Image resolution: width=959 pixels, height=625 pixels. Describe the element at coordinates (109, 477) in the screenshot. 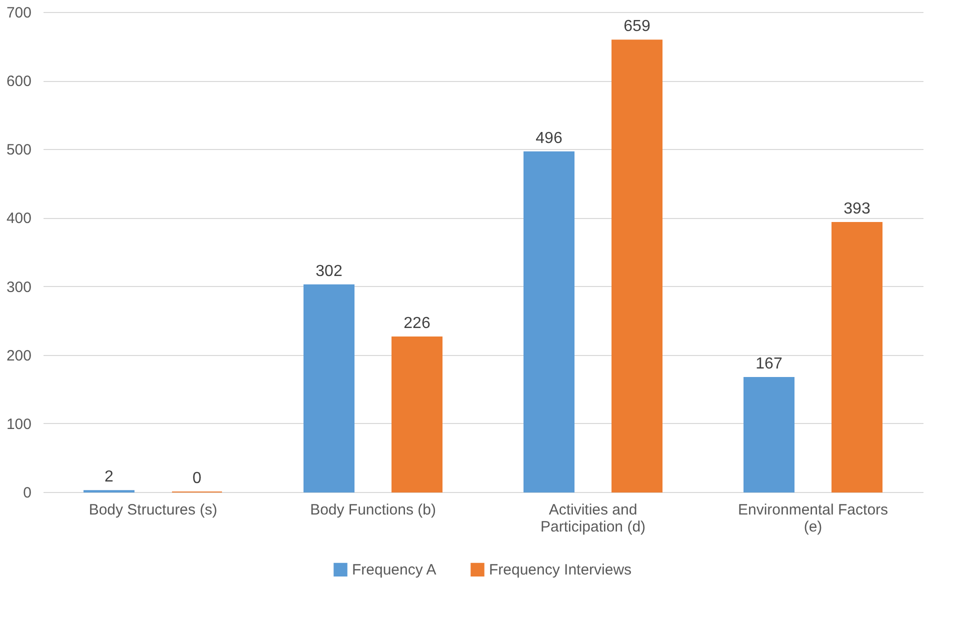

I see `data-label: 2` at that location.